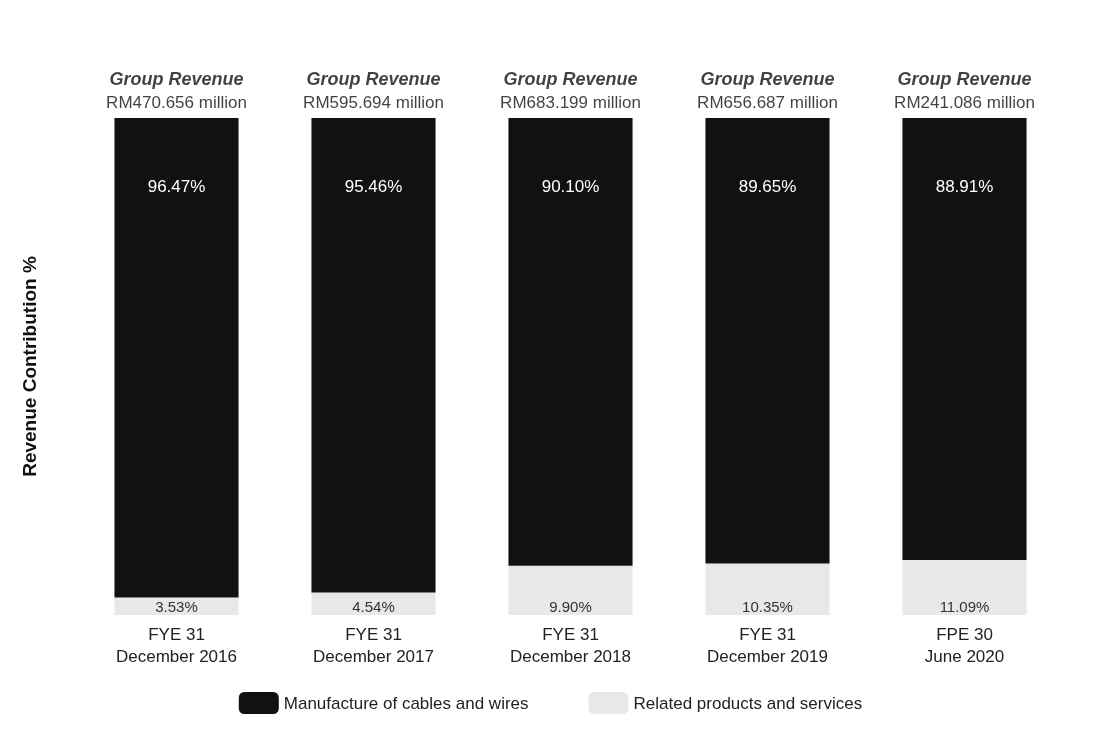 This screenshot has height=733, width=1101. I want to click on data-label: 4.54%, so click(373, 606).